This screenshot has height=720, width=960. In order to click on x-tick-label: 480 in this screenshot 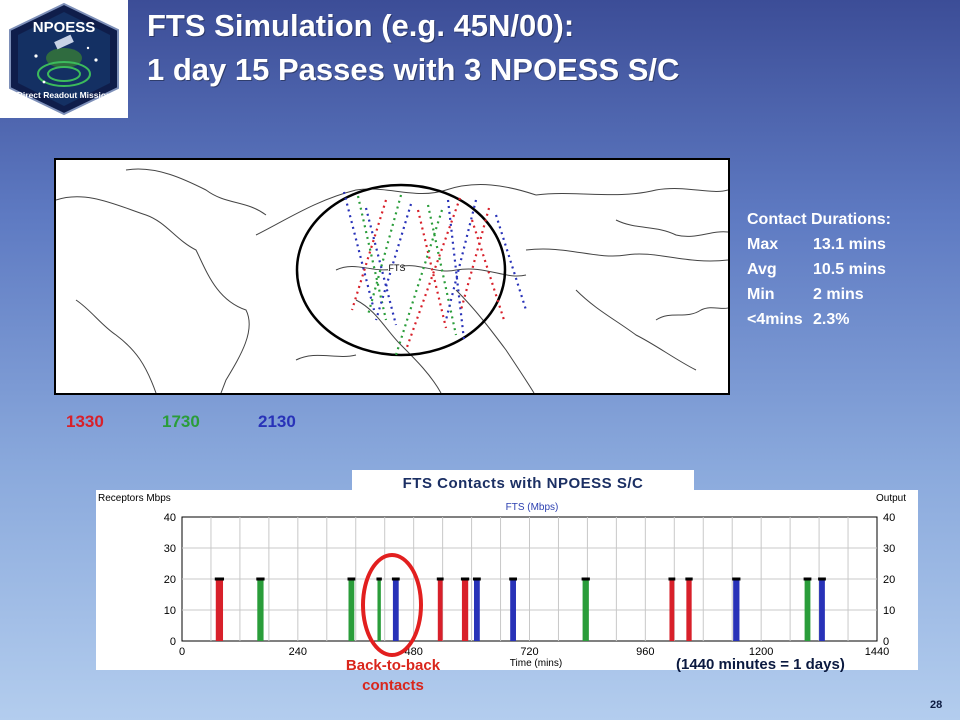, I will do `click(413, 652)`.